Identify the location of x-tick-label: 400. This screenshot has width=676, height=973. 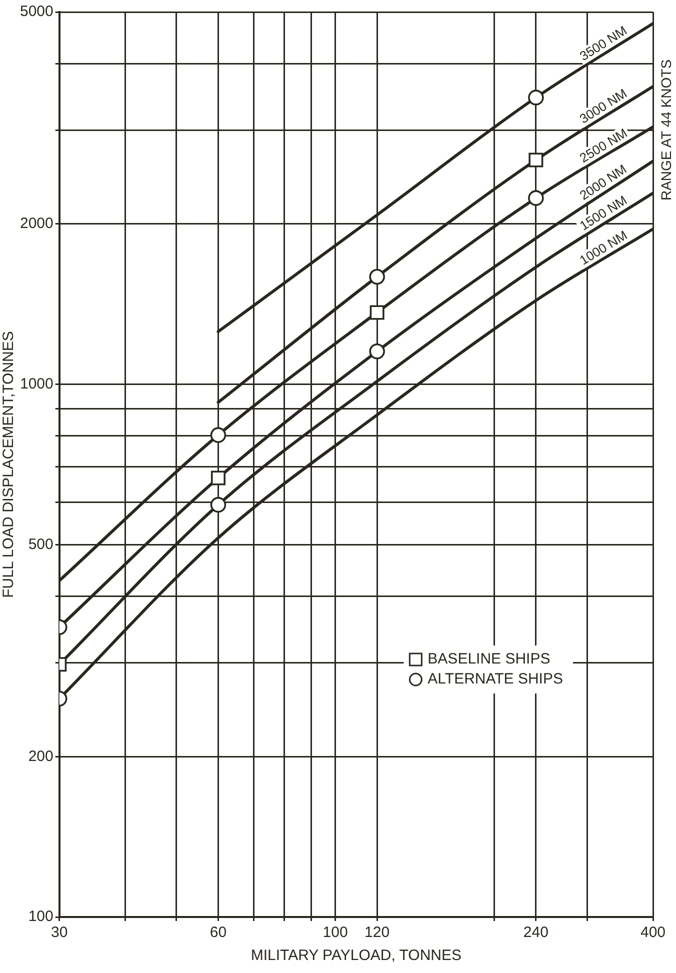
(653, 933).